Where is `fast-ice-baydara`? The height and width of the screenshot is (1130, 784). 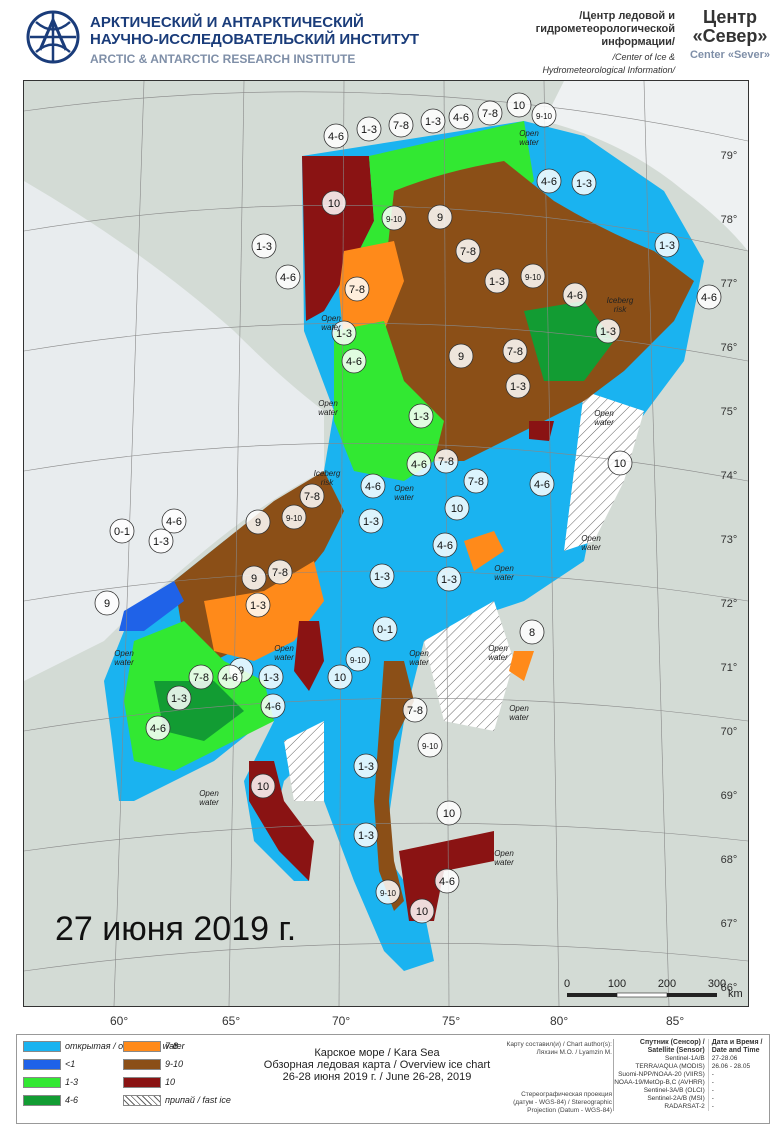
fast-ice-baydara is located at coordinates (304, 761).